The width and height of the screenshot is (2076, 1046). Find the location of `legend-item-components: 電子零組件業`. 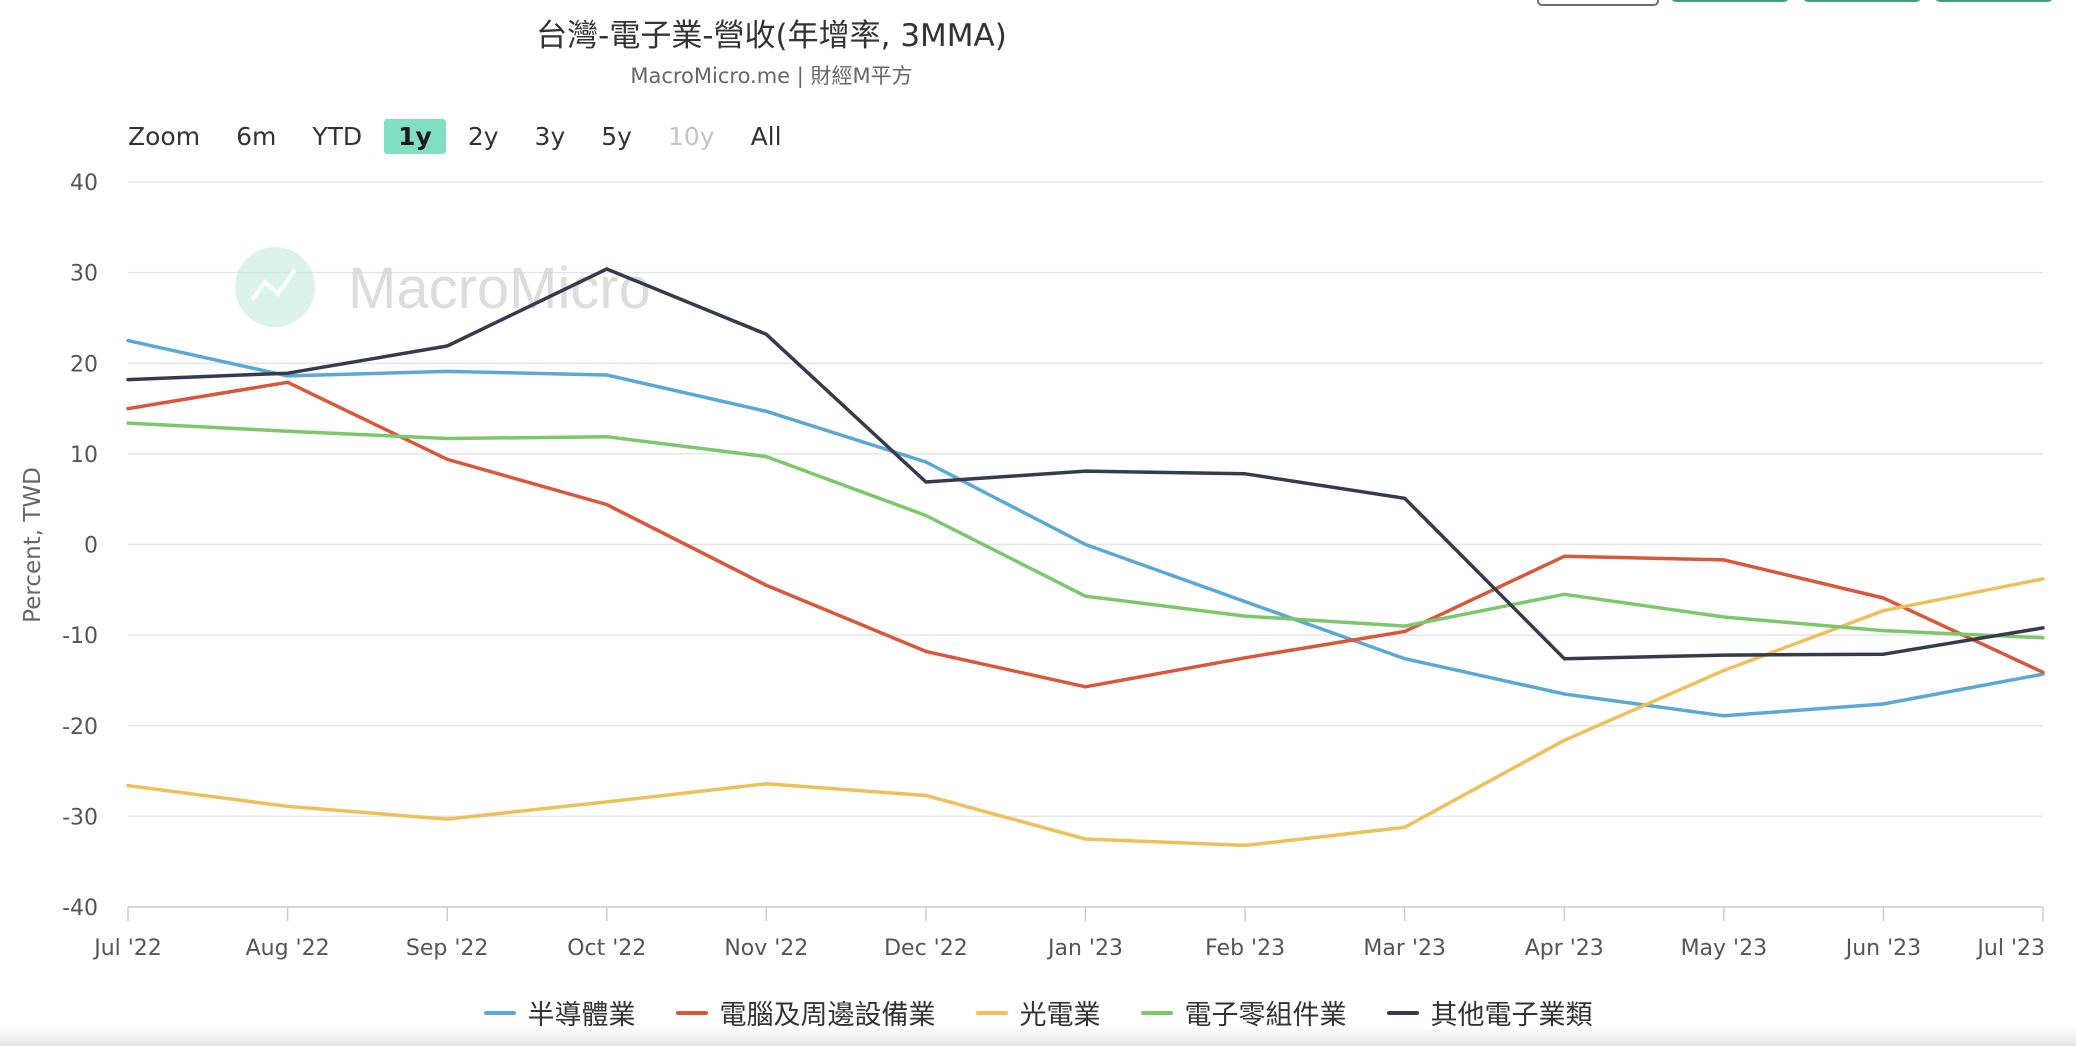

legend-item-components: 電子零組件業 is located at coordinates (1243, 1012).